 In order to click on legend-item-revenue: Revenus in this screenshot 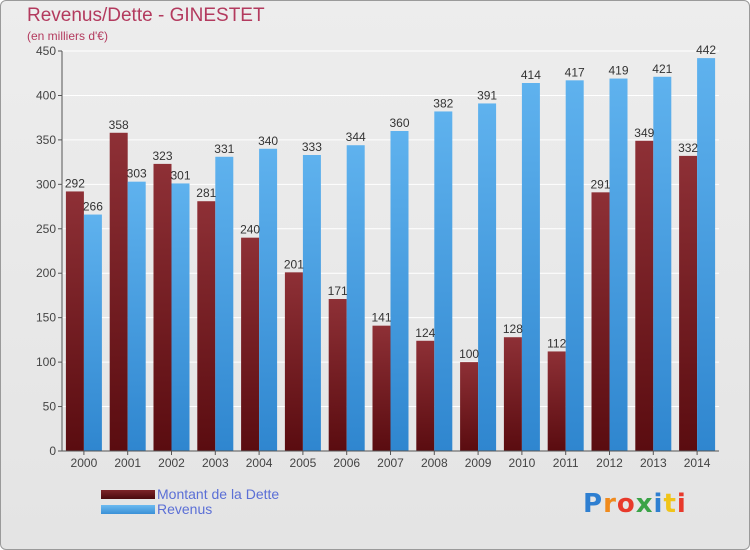, I will do `click(190, 509)`.